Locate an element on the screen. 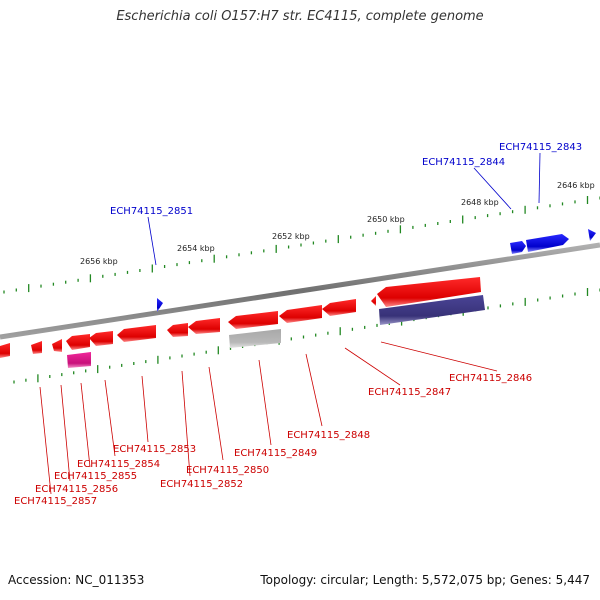 This screenshot has width=600, height=600. gene-label-reverse: ECH74115_2853 is located at coordinates (154, 449).